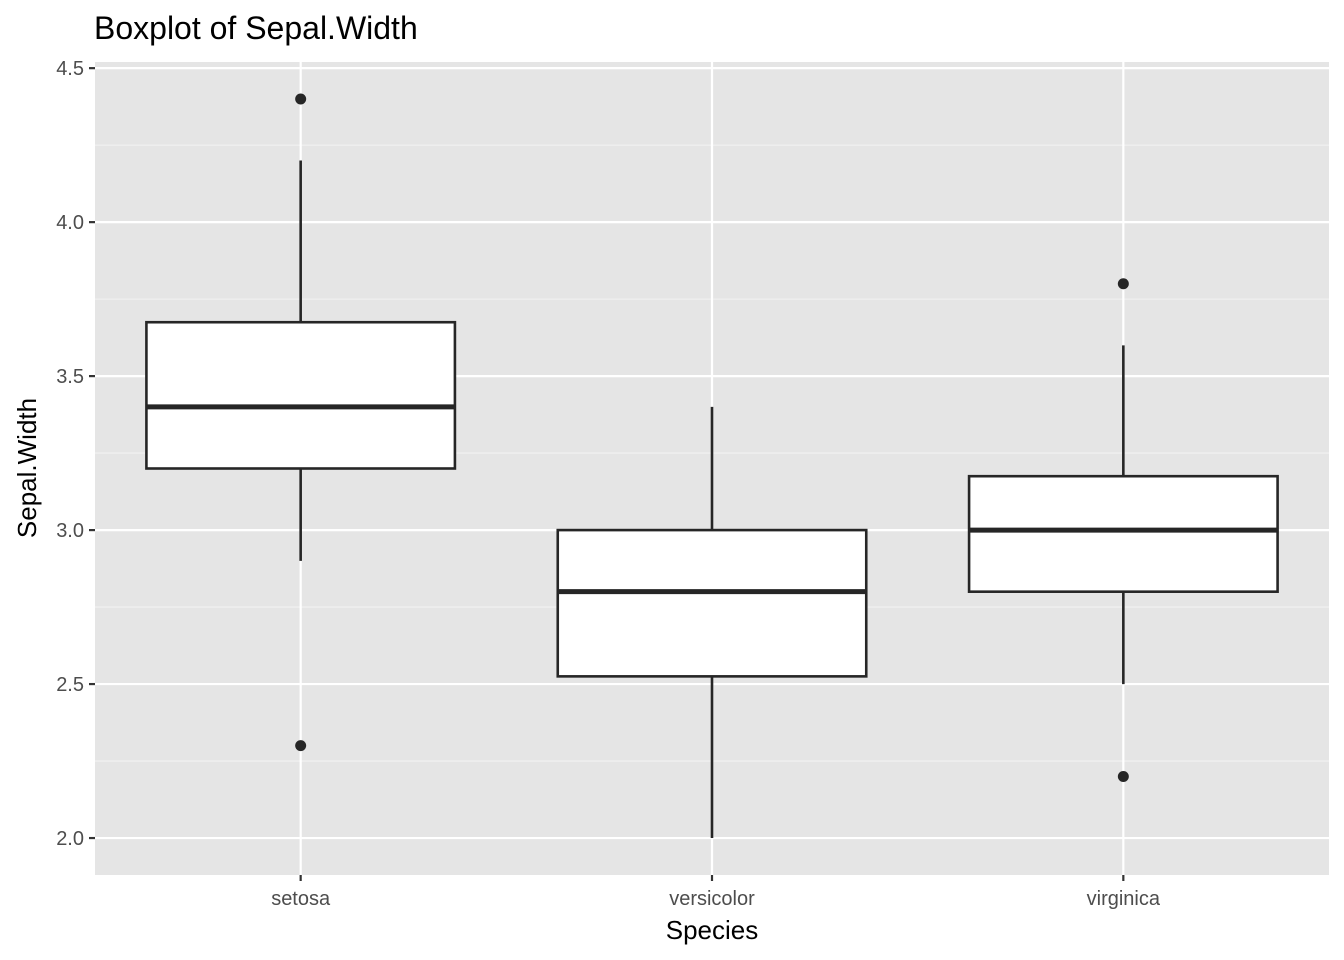  I want to click on y-tick-label: 3.0, so click(70, 531).